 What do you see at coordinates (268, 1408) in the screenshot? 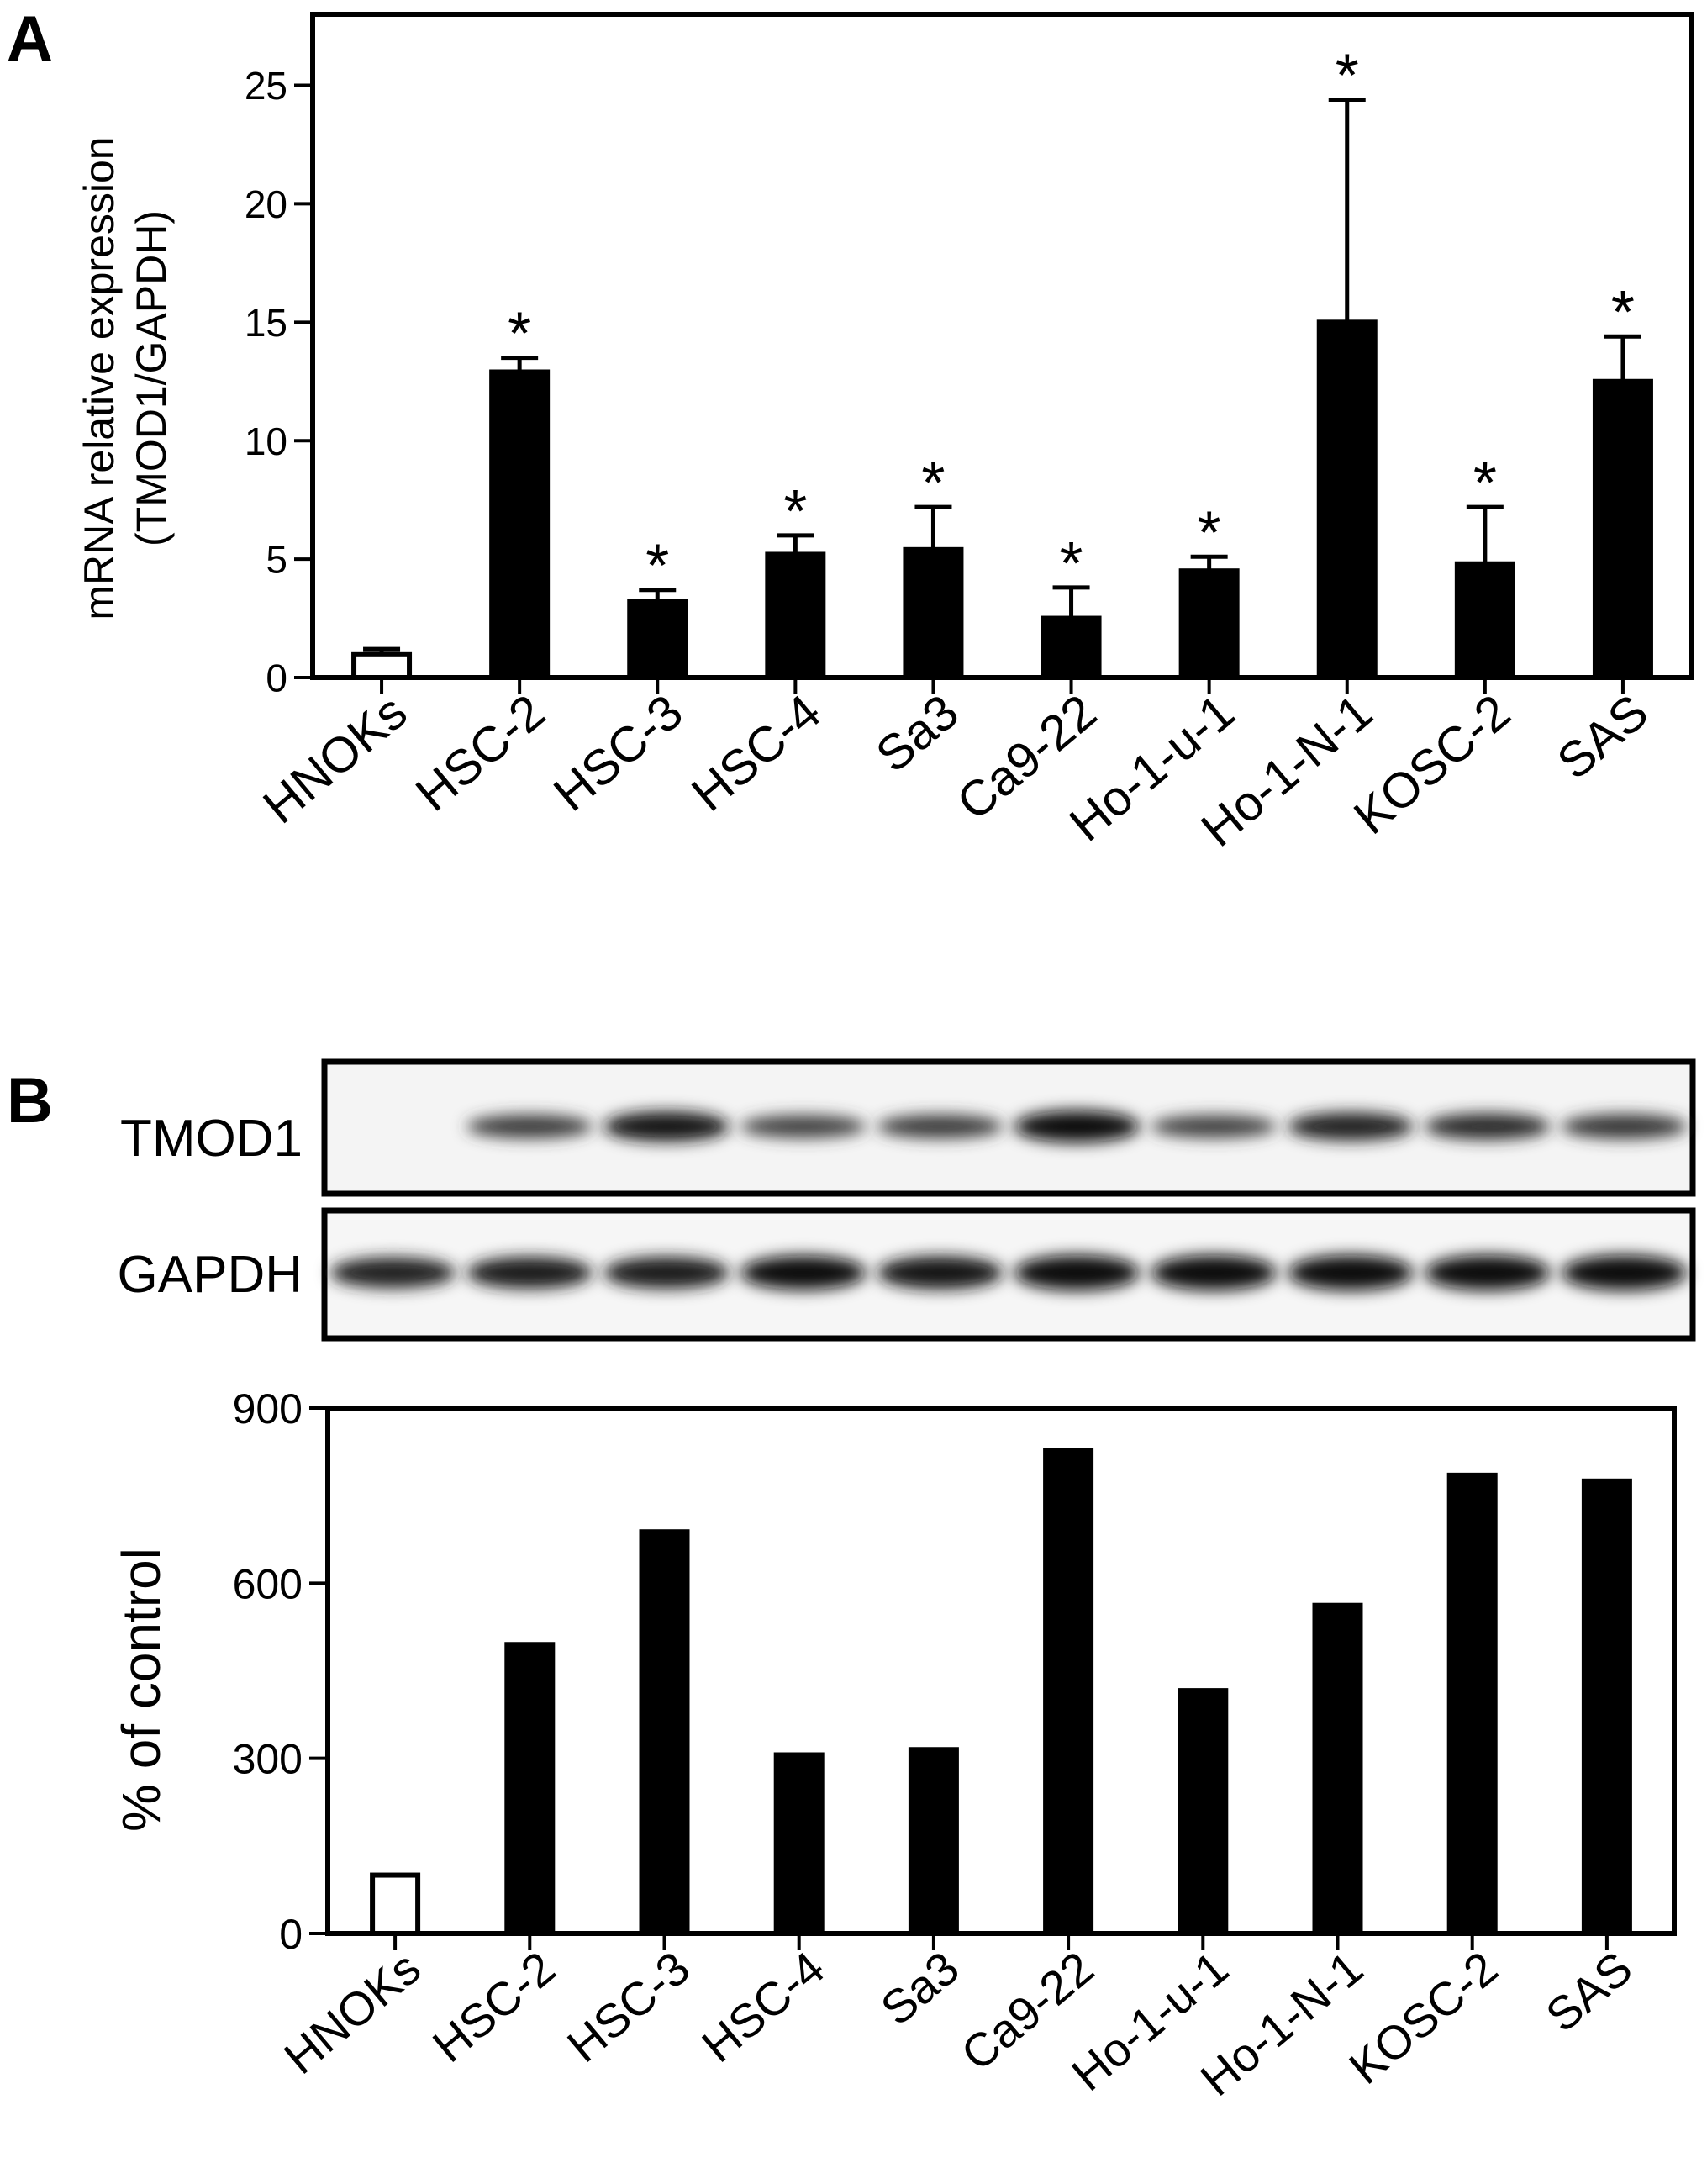
I see `y-tick-label: 900` at bounding box center [268, 1408].